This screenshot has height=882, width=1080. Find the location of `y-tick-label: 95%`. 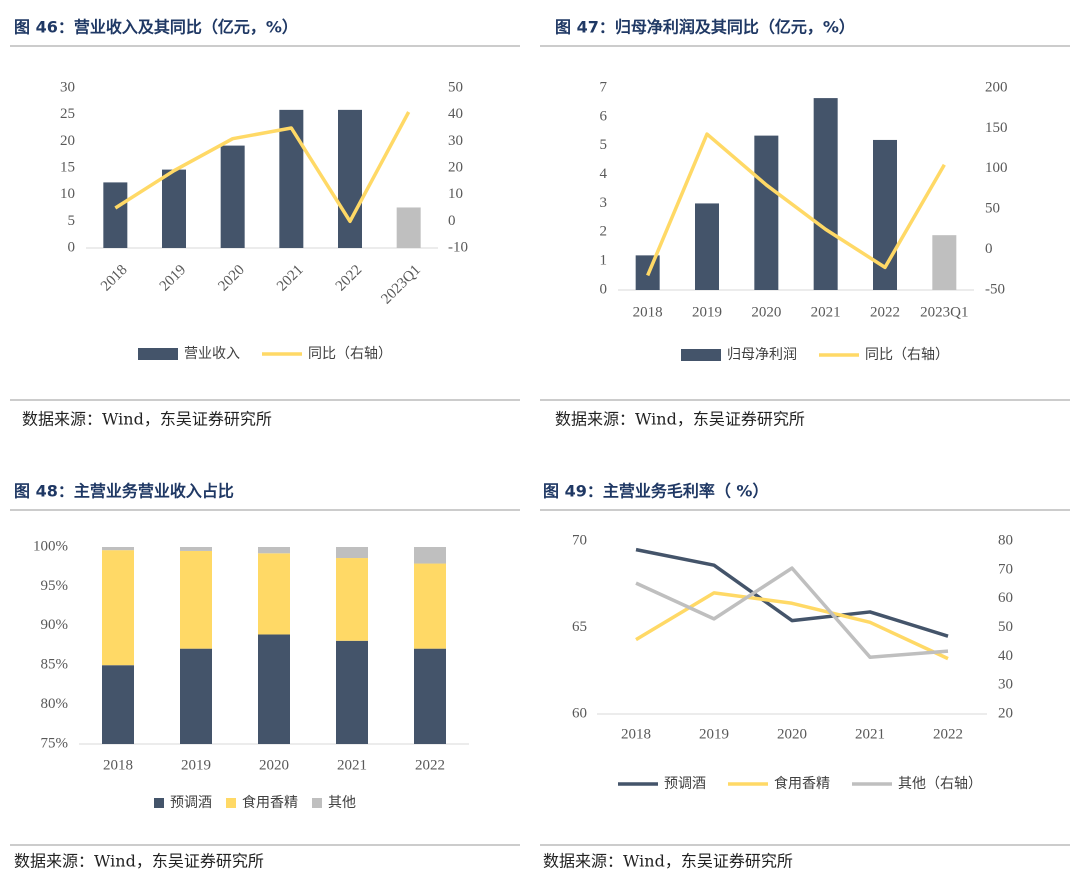

y-tick-label: 95% is located at coordinates (55, 586).